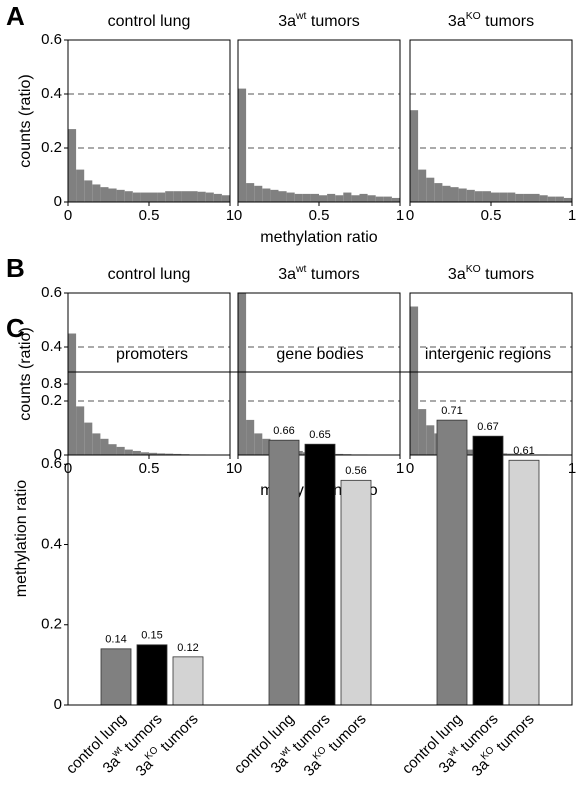 The width and height of the screenshot is (579, 800). What do you see at coordinates (58, 454) in the screenshot?
I see `y-tick-label: 0` at bounding box center [58, 454].